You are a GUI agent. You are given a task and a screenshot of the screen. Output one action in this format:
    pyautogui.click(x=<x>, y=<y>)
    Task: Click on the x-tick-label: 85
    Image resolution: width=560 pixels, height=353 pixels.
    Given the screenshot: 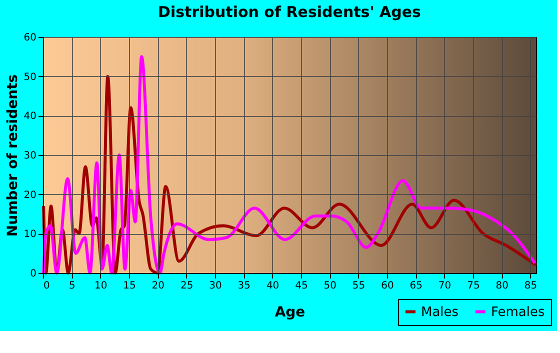 What is the action you would take?
    pyautogui.click(x=531, y=286)
    